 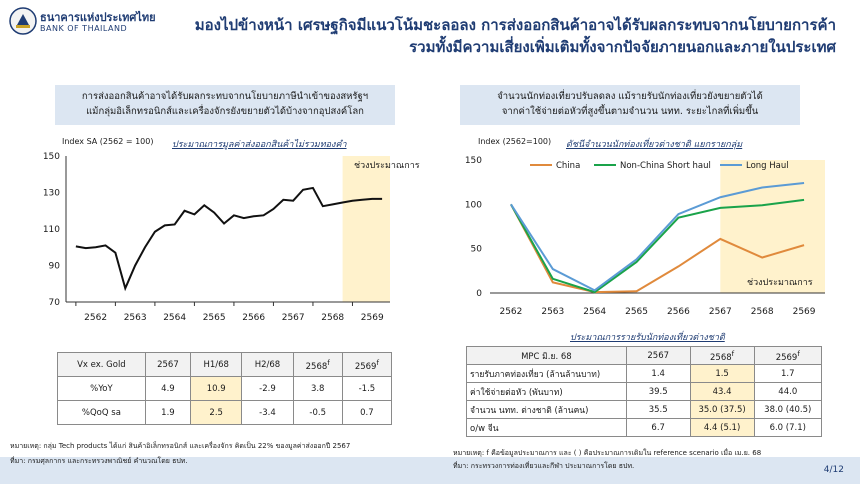 What do you see at coordinates (678, 312) in the screenshot?
I see `right-x-tick-label: 2566` at bounding box center [678, 312].